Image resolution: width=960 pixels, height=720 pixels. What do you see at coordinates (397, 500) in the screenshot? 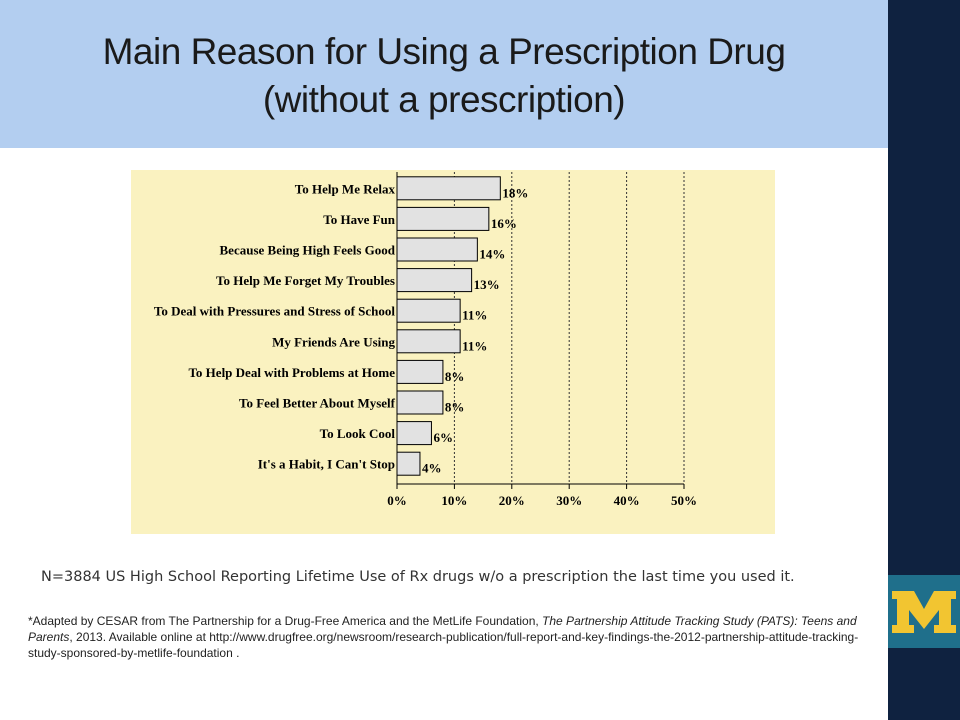
I see `x-tick-label-0: 0%` at bounding box center [397, 500].